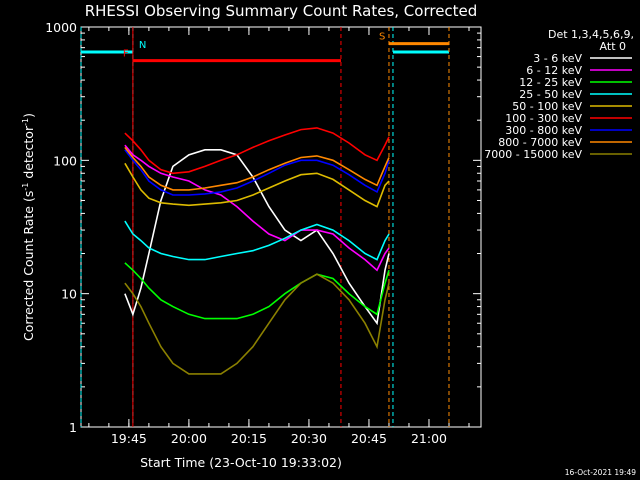 This screenshot has width=640, height=480. Describe the element at coordinates (69, 294) in the screenshot. I see `y-tick-label: 10` at that location.